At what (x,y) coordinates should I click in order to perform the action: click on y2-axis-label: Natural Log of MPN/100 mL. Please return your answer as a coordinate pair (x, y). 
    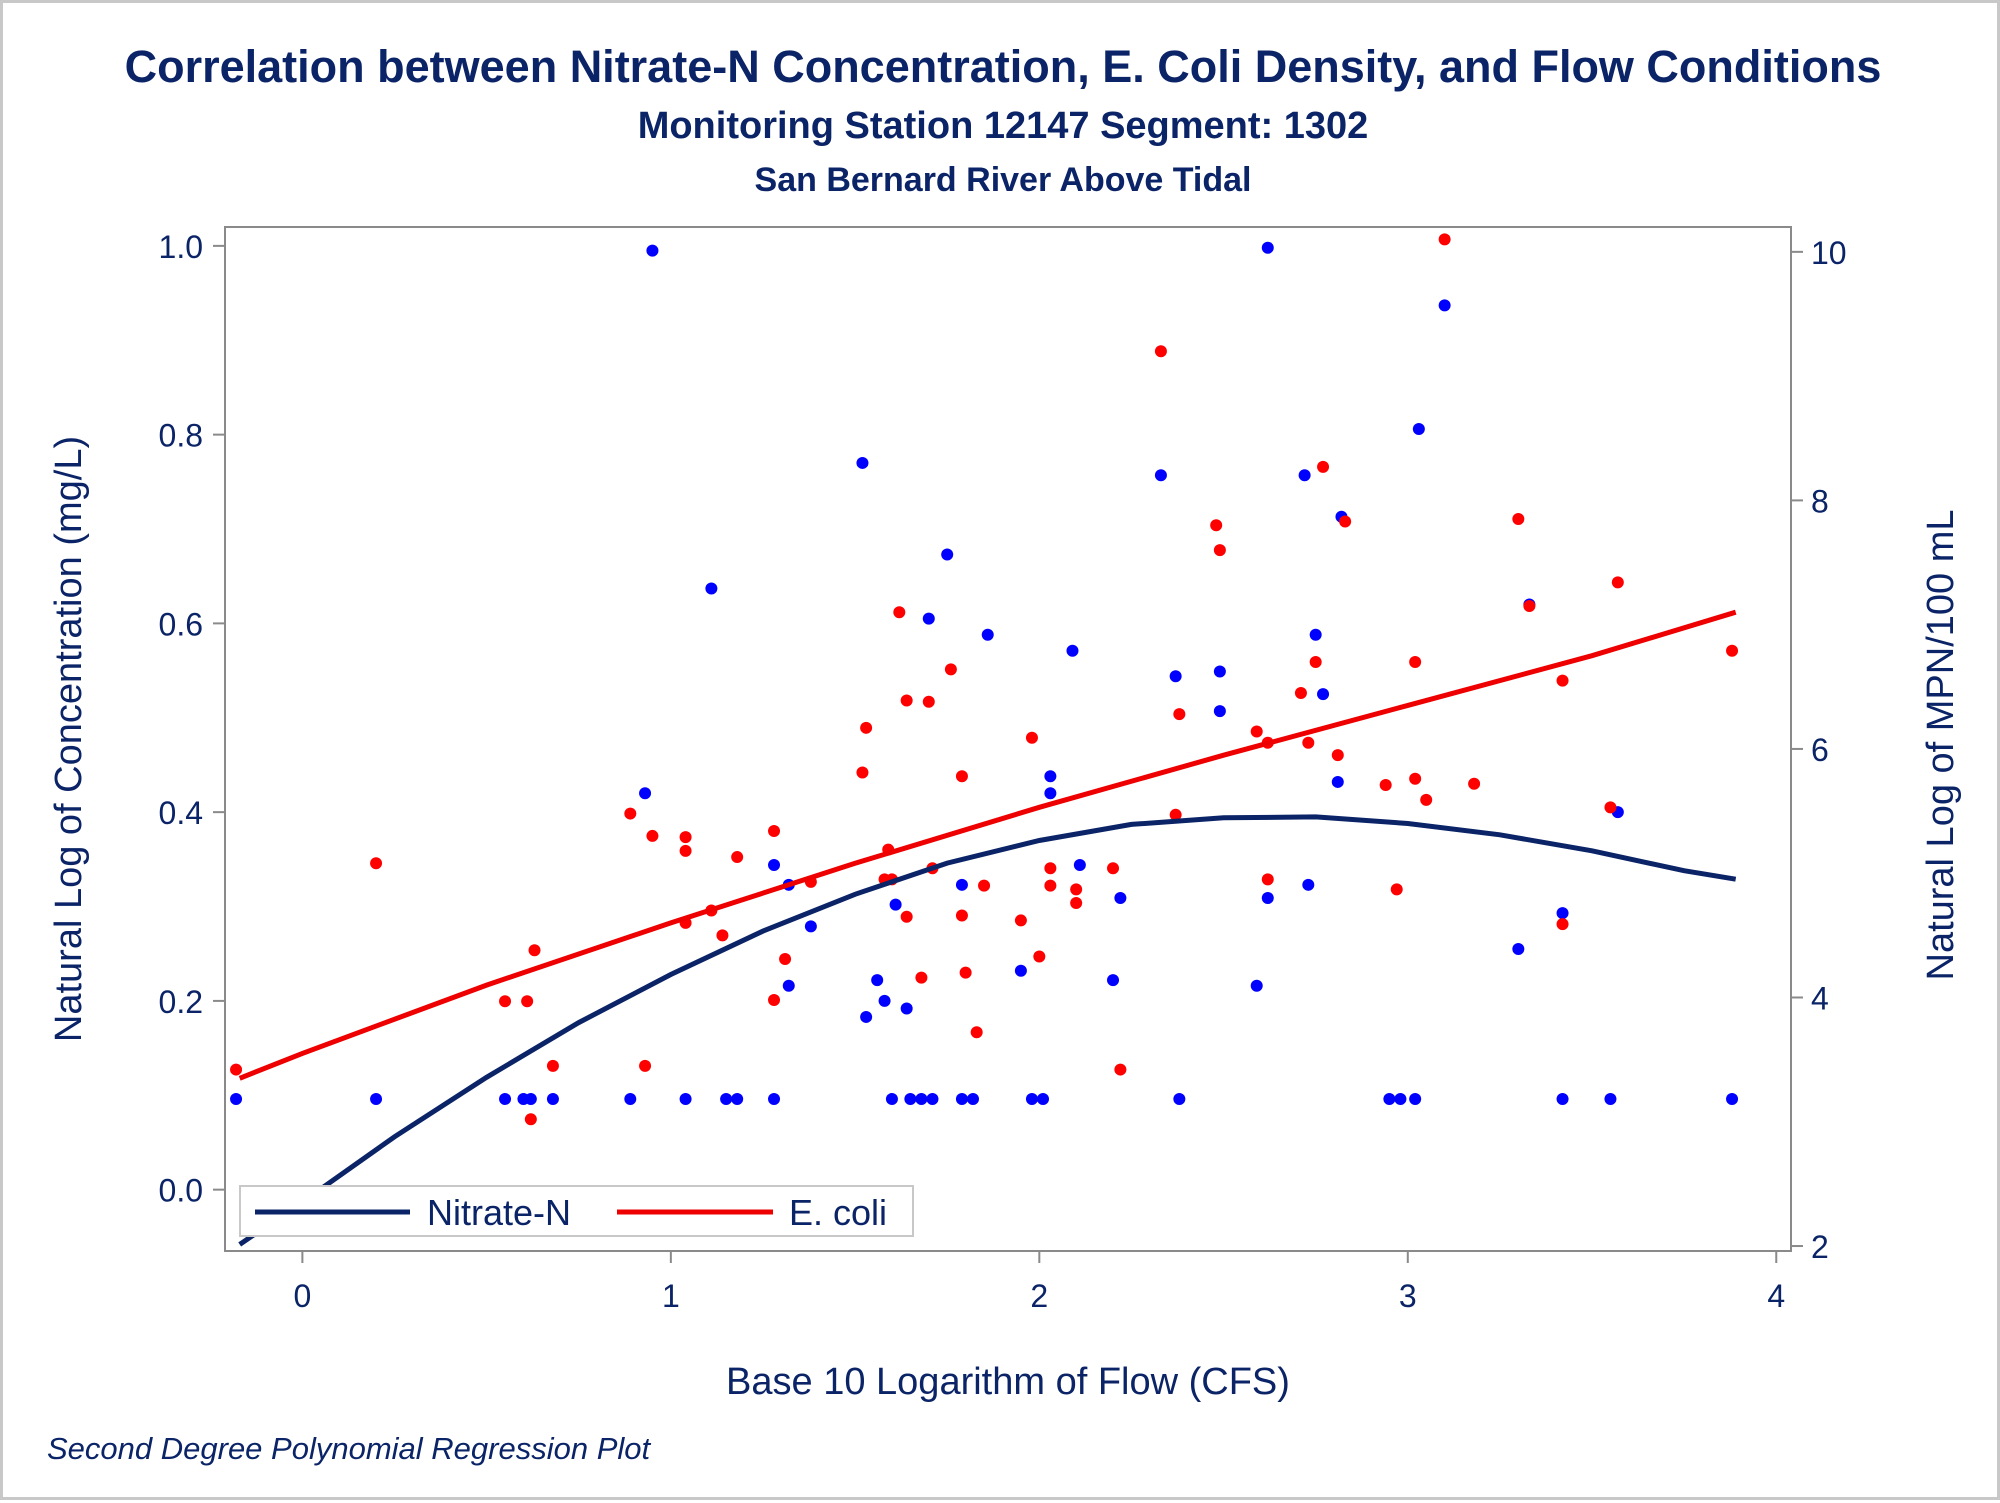
    Looking at the image, I should click on (1941, 744).